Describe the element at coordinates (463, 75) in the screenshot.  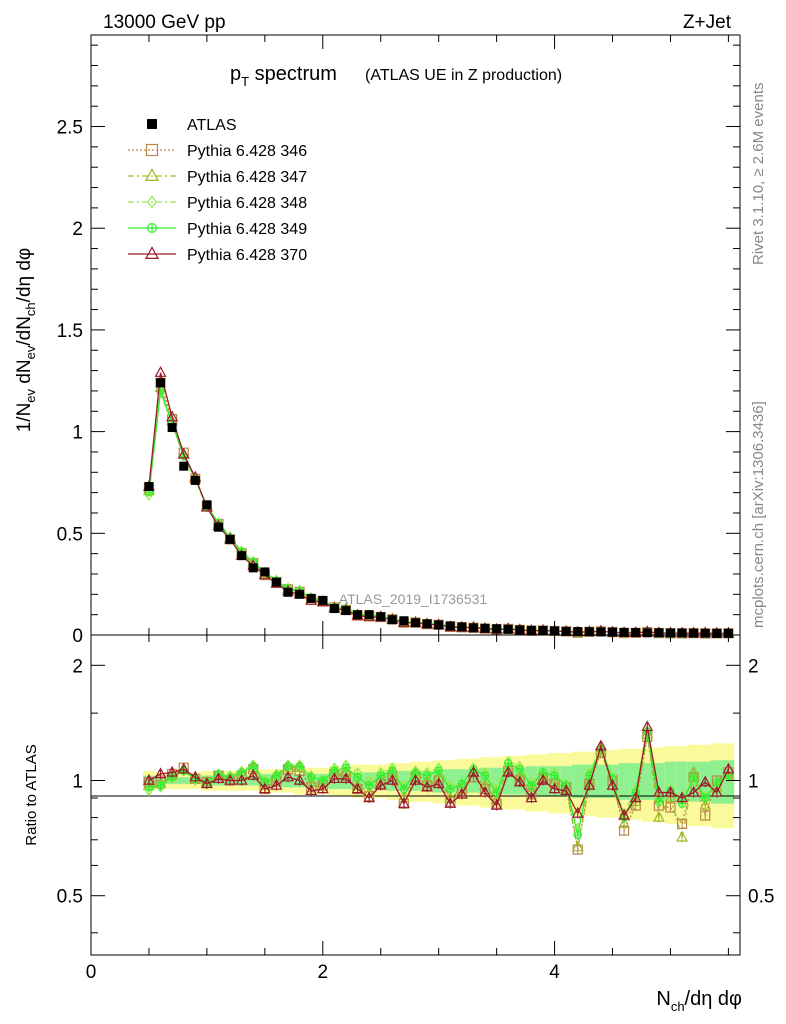
I see `title-note: (ATLAS UE in Z production)` at that location.